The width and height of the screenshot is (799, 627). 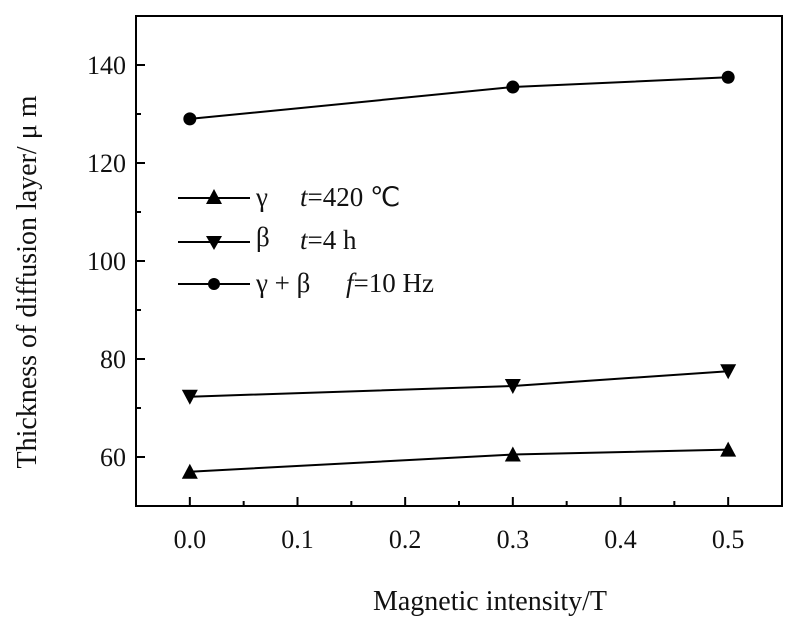 I want to click on legend-annotation-time: t=4 h, so click(x=328, y=240).